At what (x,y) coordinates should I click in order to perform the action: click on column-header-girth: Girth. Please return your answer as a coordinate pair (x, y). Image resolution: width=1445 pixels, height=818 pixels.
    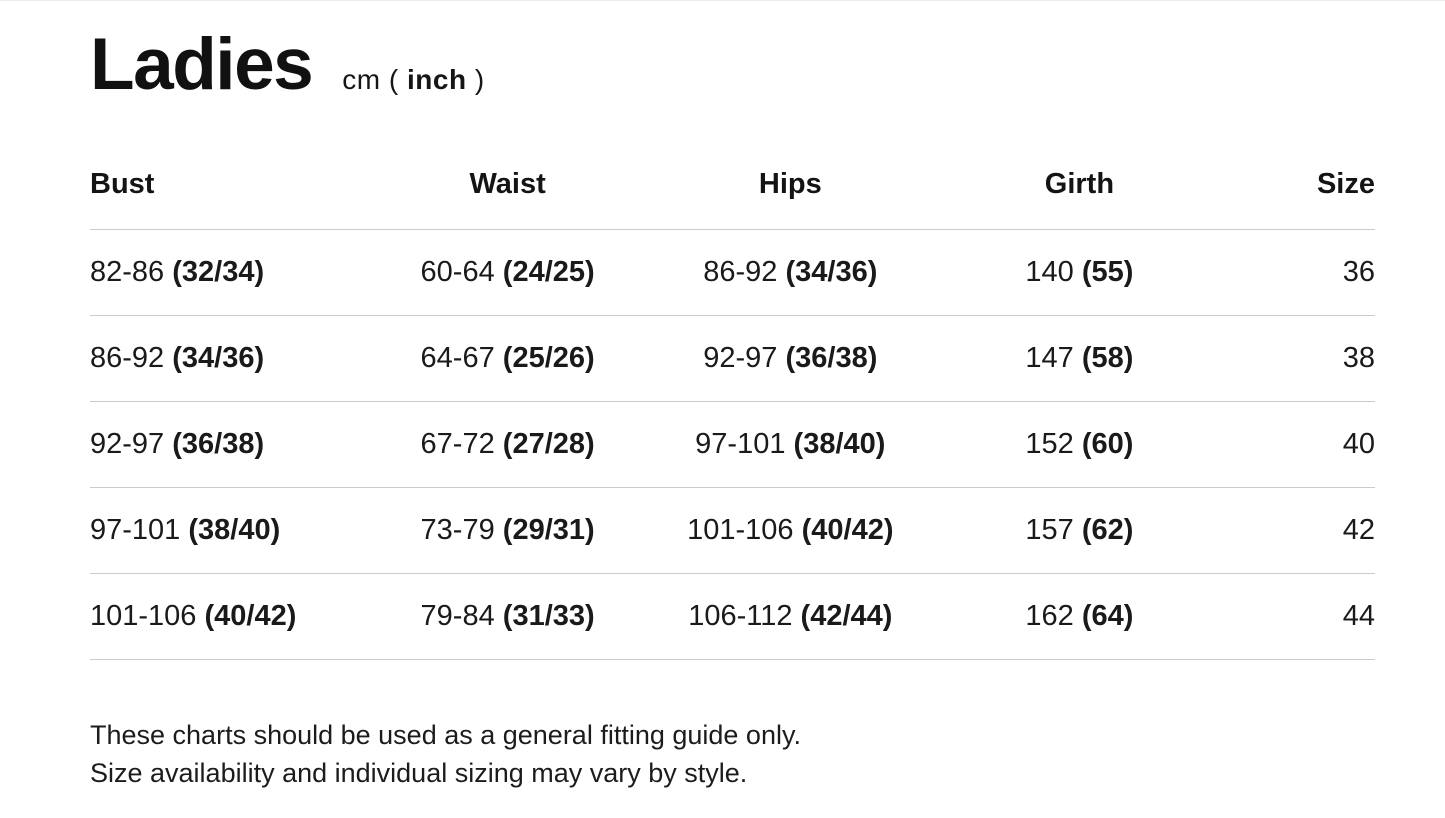
    Looking at the image, I should click on (1079, 183).